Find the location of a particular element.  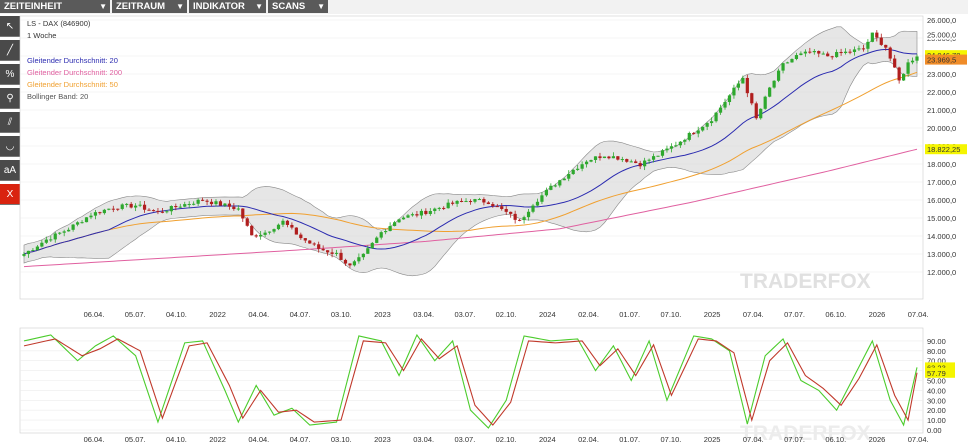

percent-icon: % is located at coordinates (10, 74).